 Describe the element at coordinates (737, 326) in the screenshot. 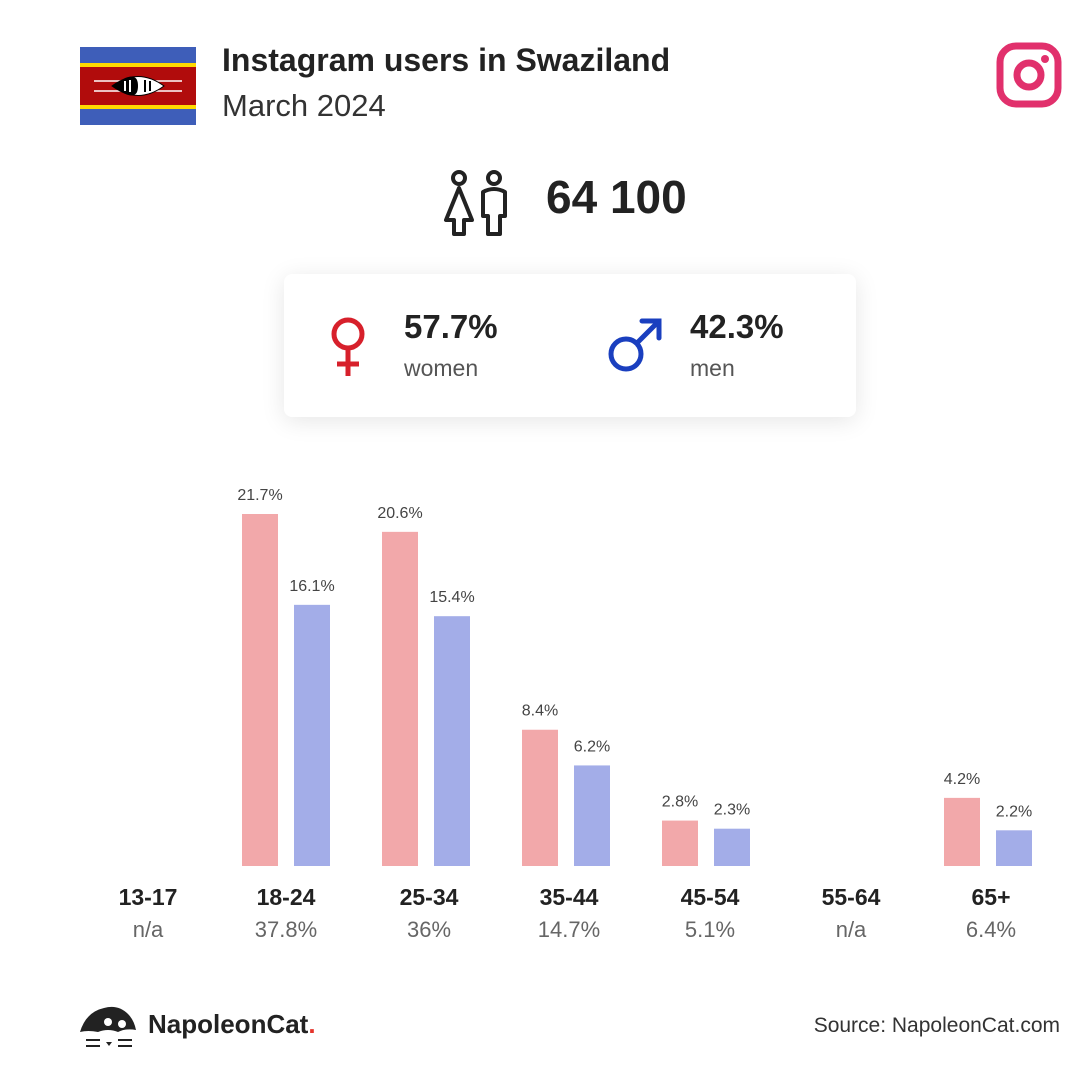

I see `men-percentage: 42.3%` at that location.